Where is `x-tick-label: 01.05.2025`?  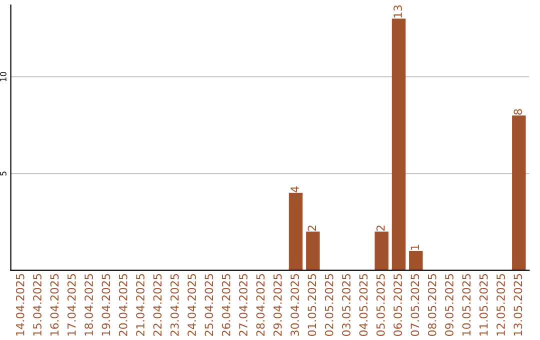 x-tick-label: 01.05.2025 is located at coordinates (312, 305).